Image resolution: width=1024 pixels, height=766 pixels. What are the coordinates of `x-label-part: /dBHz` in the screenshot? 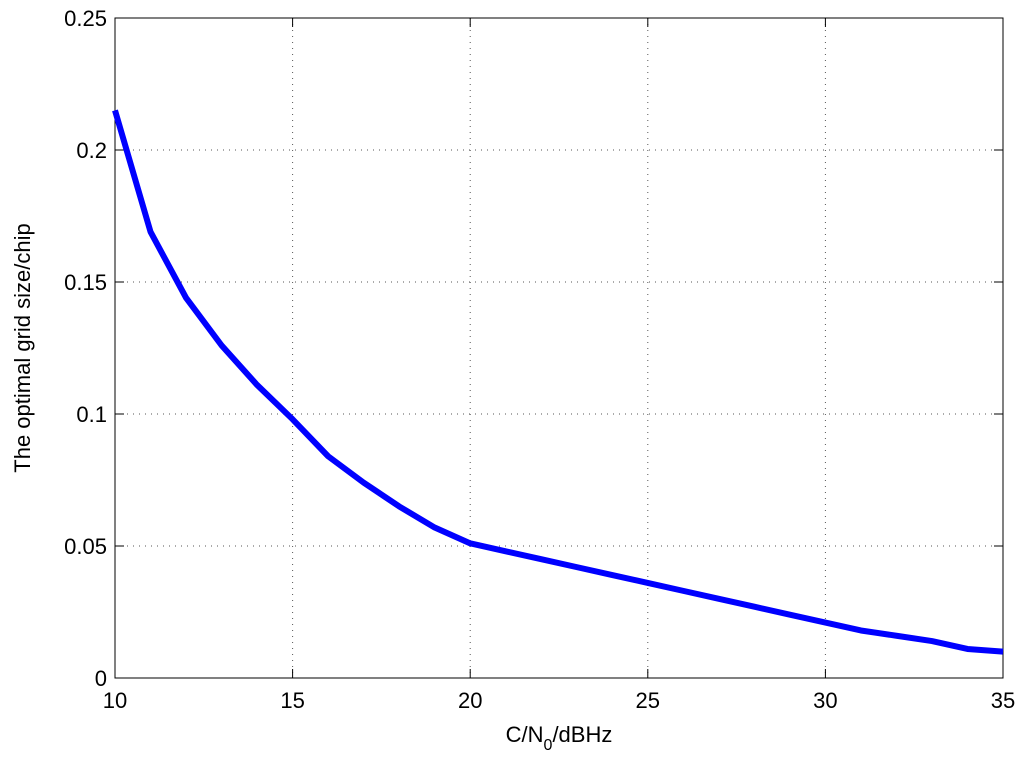 It's located at (582, 734).